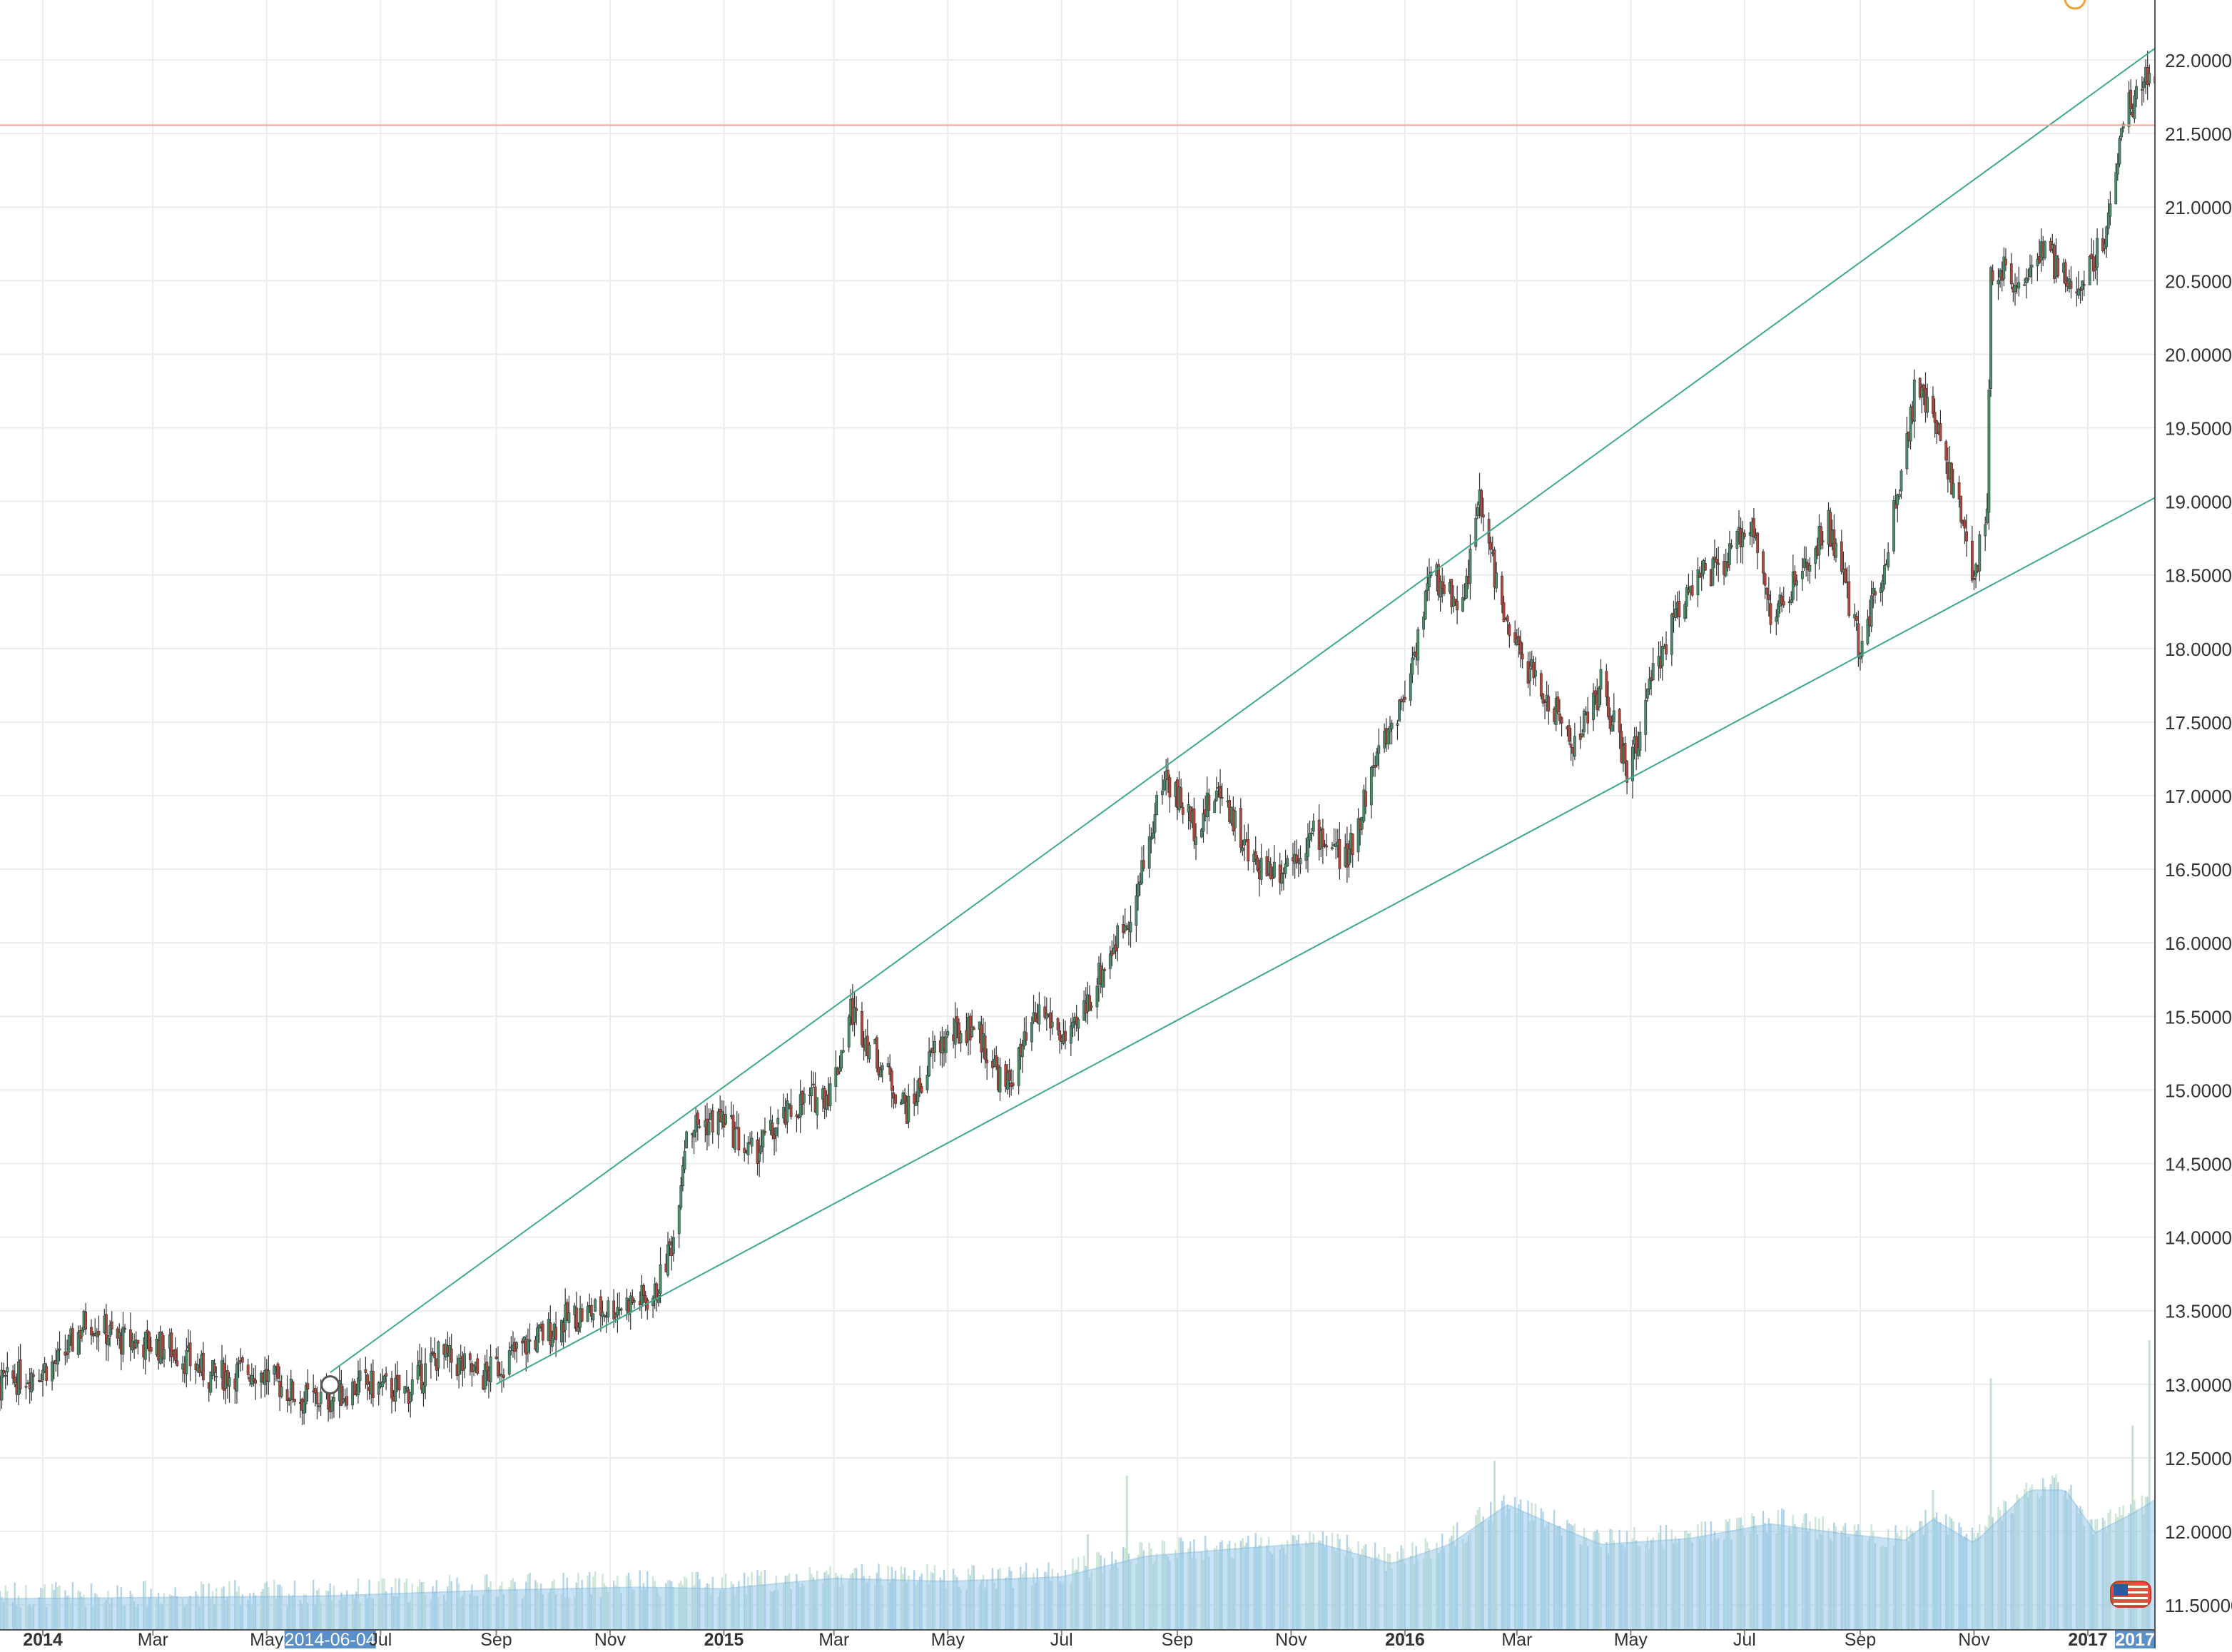 The width and height of the screenshot is (2232, 1652). Describe the element at coordinates (2130, 1594) in the screenshot. I see `us-flag-icon` at that location.